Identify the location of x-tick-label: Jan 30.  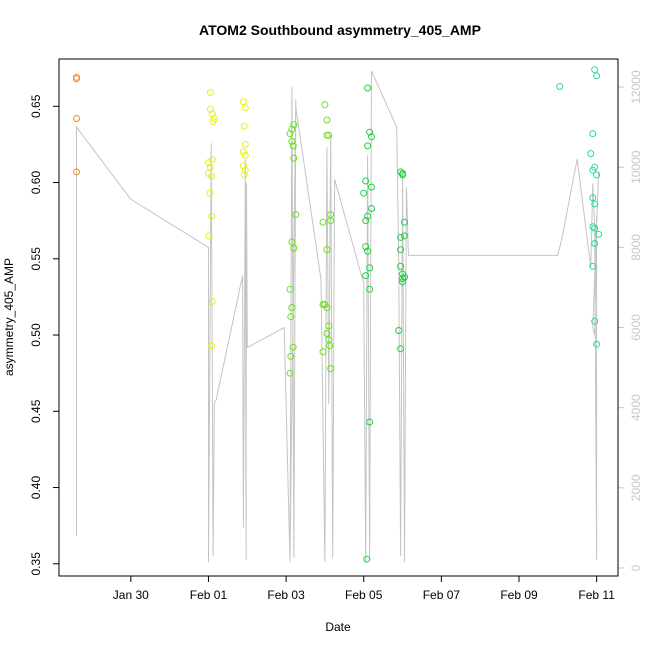
(131, 595).